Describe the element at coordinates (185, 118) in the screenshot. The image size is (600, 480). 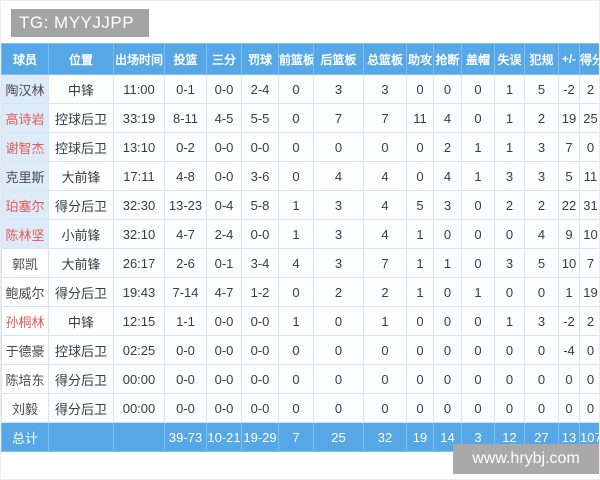
I see `stat-cell: 8-11` at that location.